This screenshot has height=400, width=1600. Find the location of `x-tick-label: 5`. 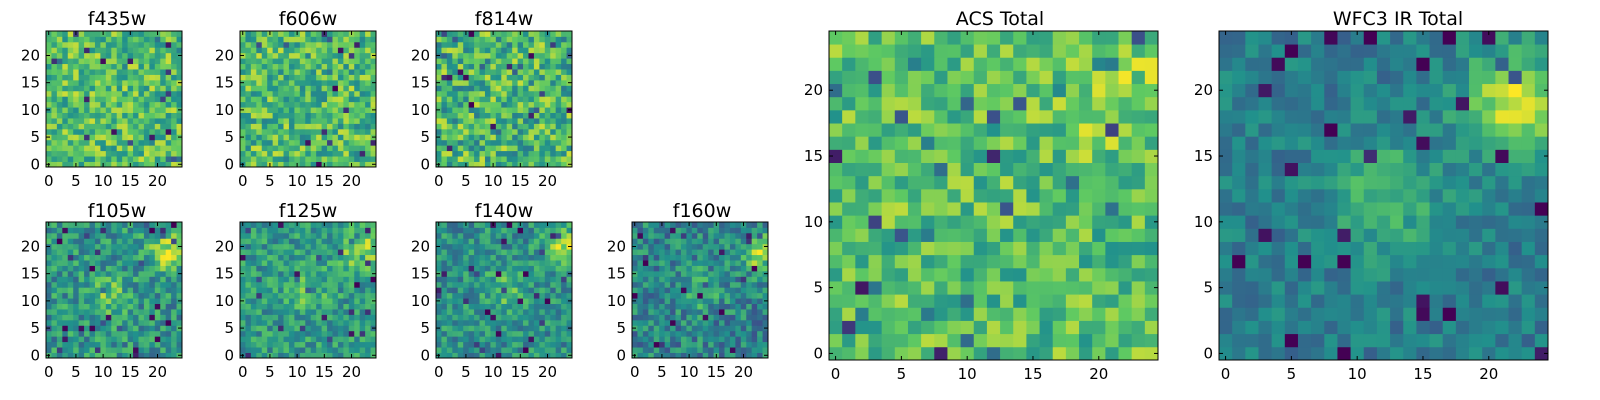

x-tick-label: 5 is located at coordinates (466, 181).